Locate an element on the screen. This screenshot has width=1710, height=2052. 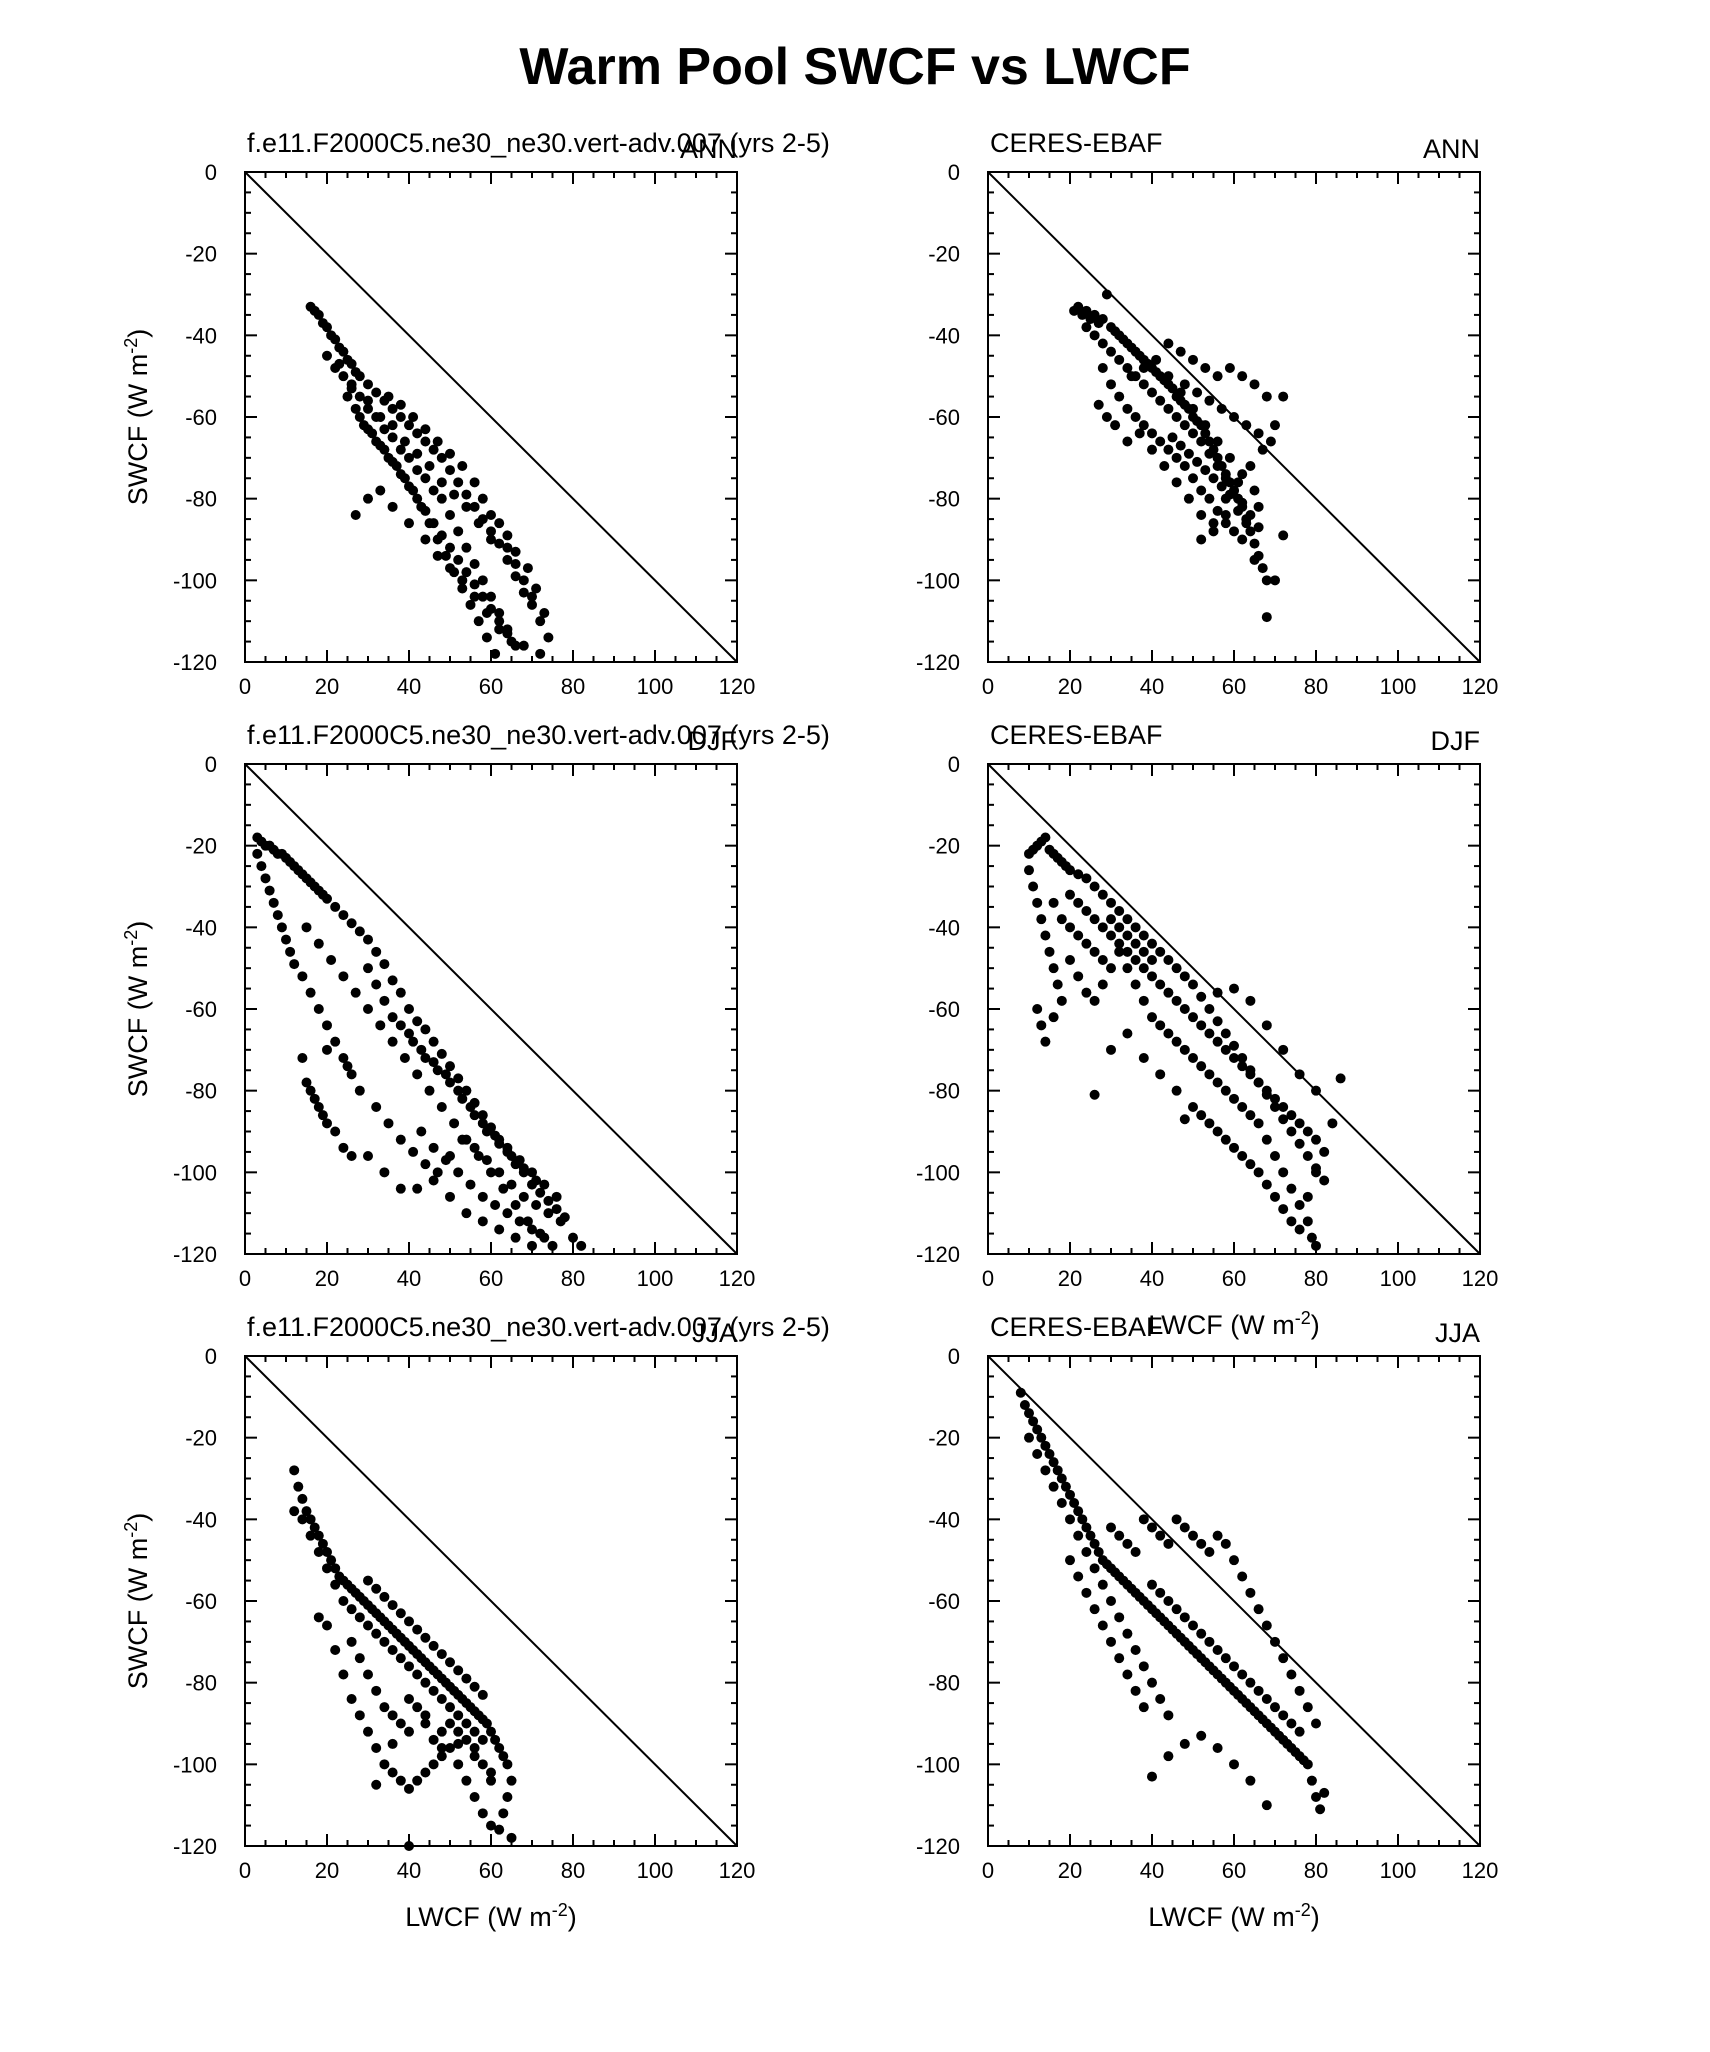
y-tick-label: -40 is located at coordinates (944, 335).